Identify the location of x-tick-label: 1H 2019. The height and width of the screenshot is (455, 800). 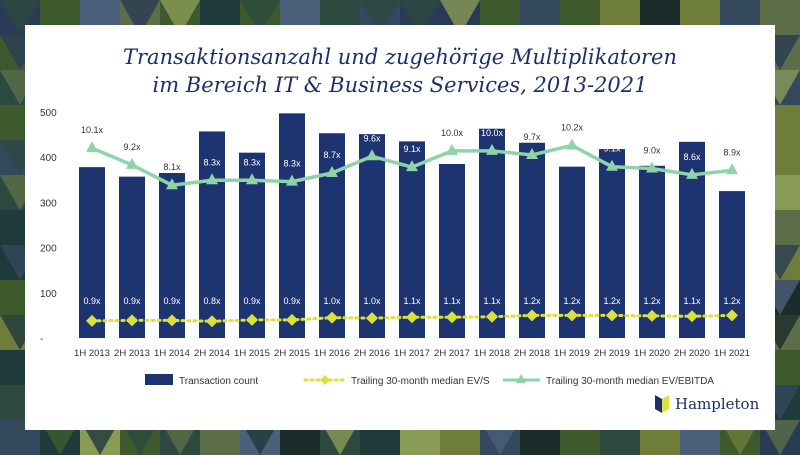
(572, 353).